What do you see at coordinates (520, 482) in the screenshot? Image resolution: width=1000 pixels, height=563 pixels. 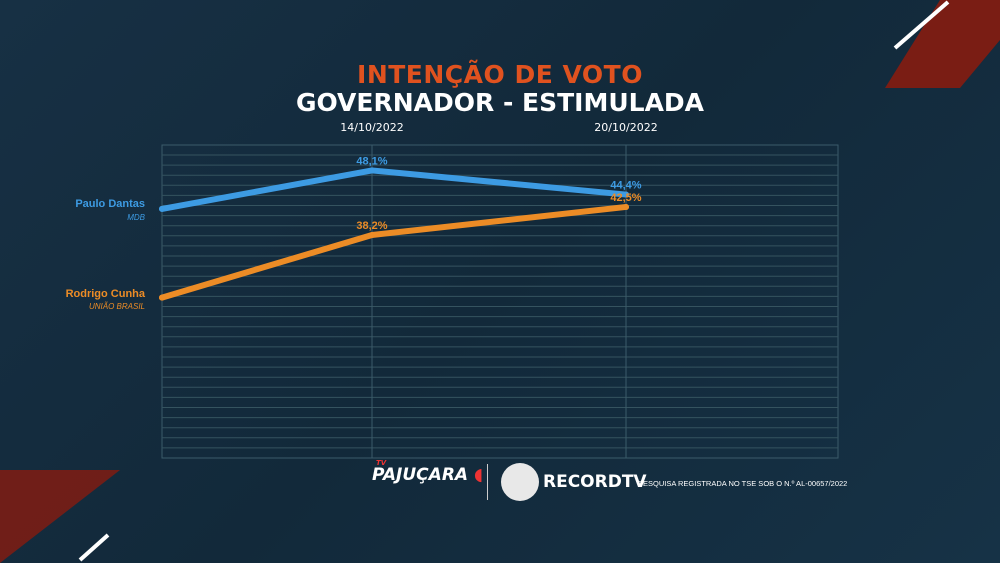 I see `record-logo-icon` at bounding box center [520, 482].